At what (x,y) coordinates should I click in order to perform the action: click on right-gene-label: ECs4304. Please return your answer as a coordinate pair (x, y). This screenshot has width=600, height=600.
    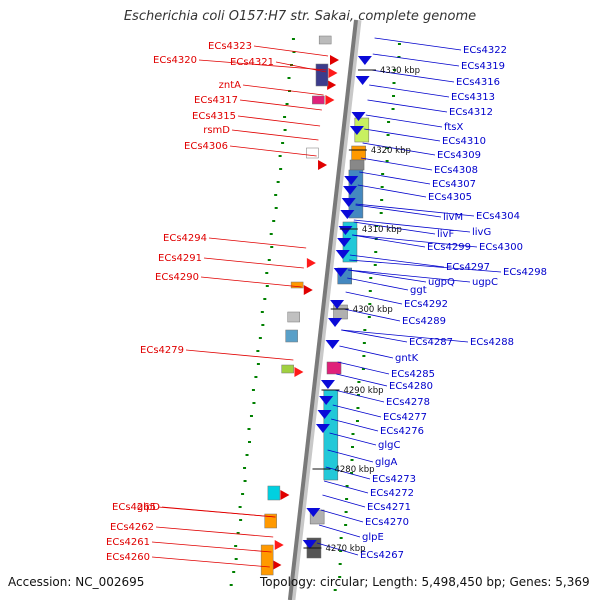
    Looking at the image, I should click on (498, 216).